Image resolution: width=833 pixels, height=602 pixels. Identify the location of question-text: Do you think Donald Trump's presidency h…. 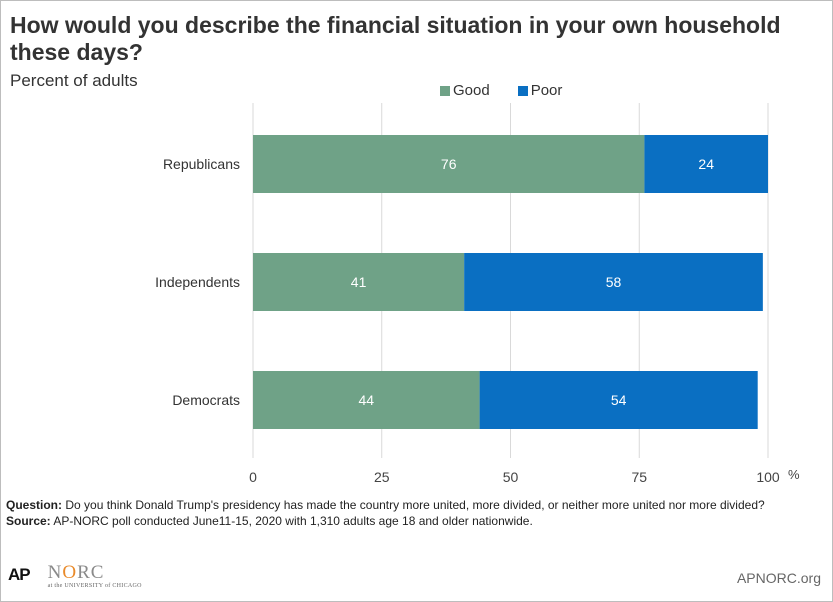
(415, 505).